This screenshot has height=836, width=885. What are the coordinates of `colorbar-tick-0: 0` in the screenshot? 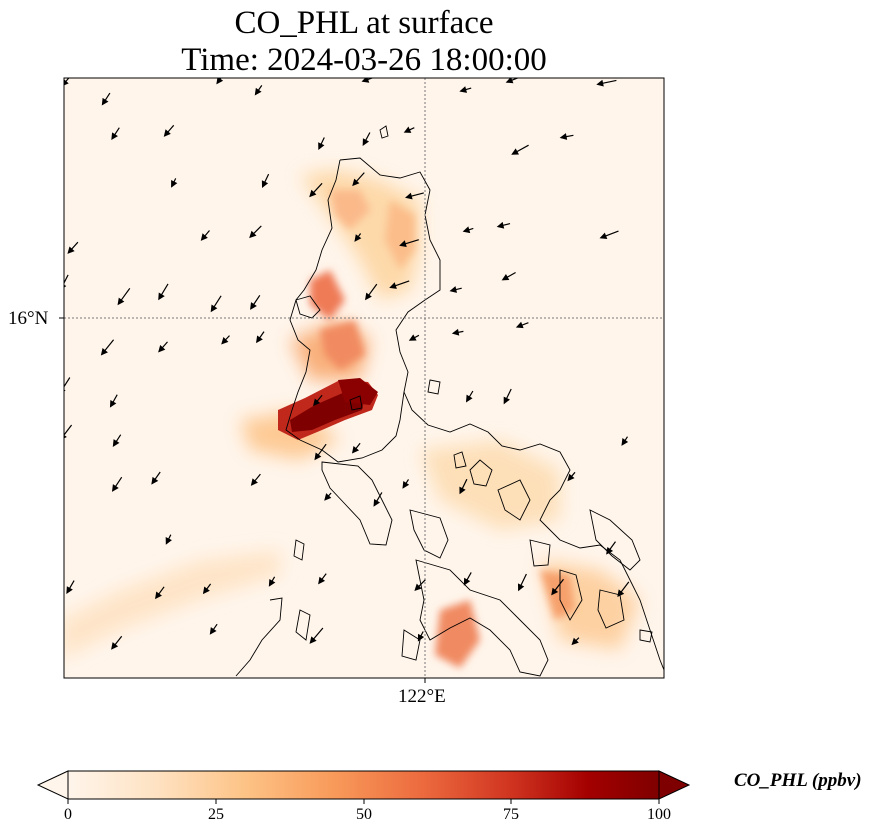 It's located at (68, 814).